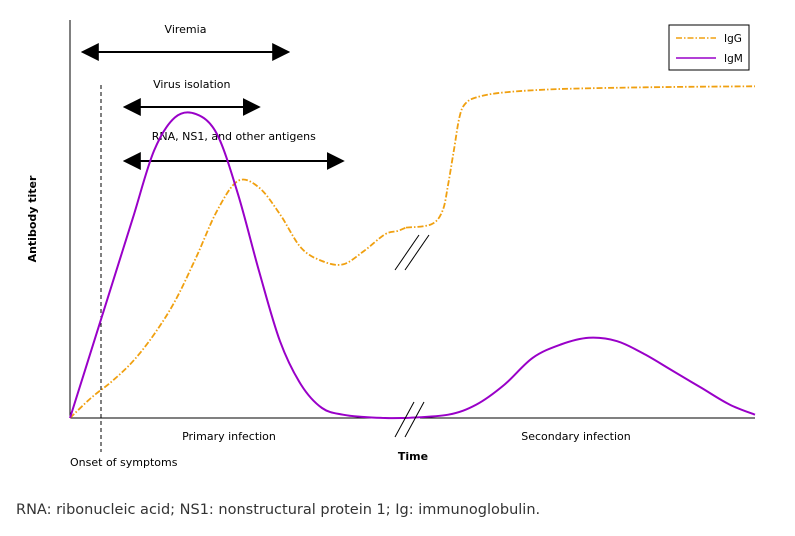 The image size is (795, 536). I want to click on legend: IgG IgM, so click(709, 47).